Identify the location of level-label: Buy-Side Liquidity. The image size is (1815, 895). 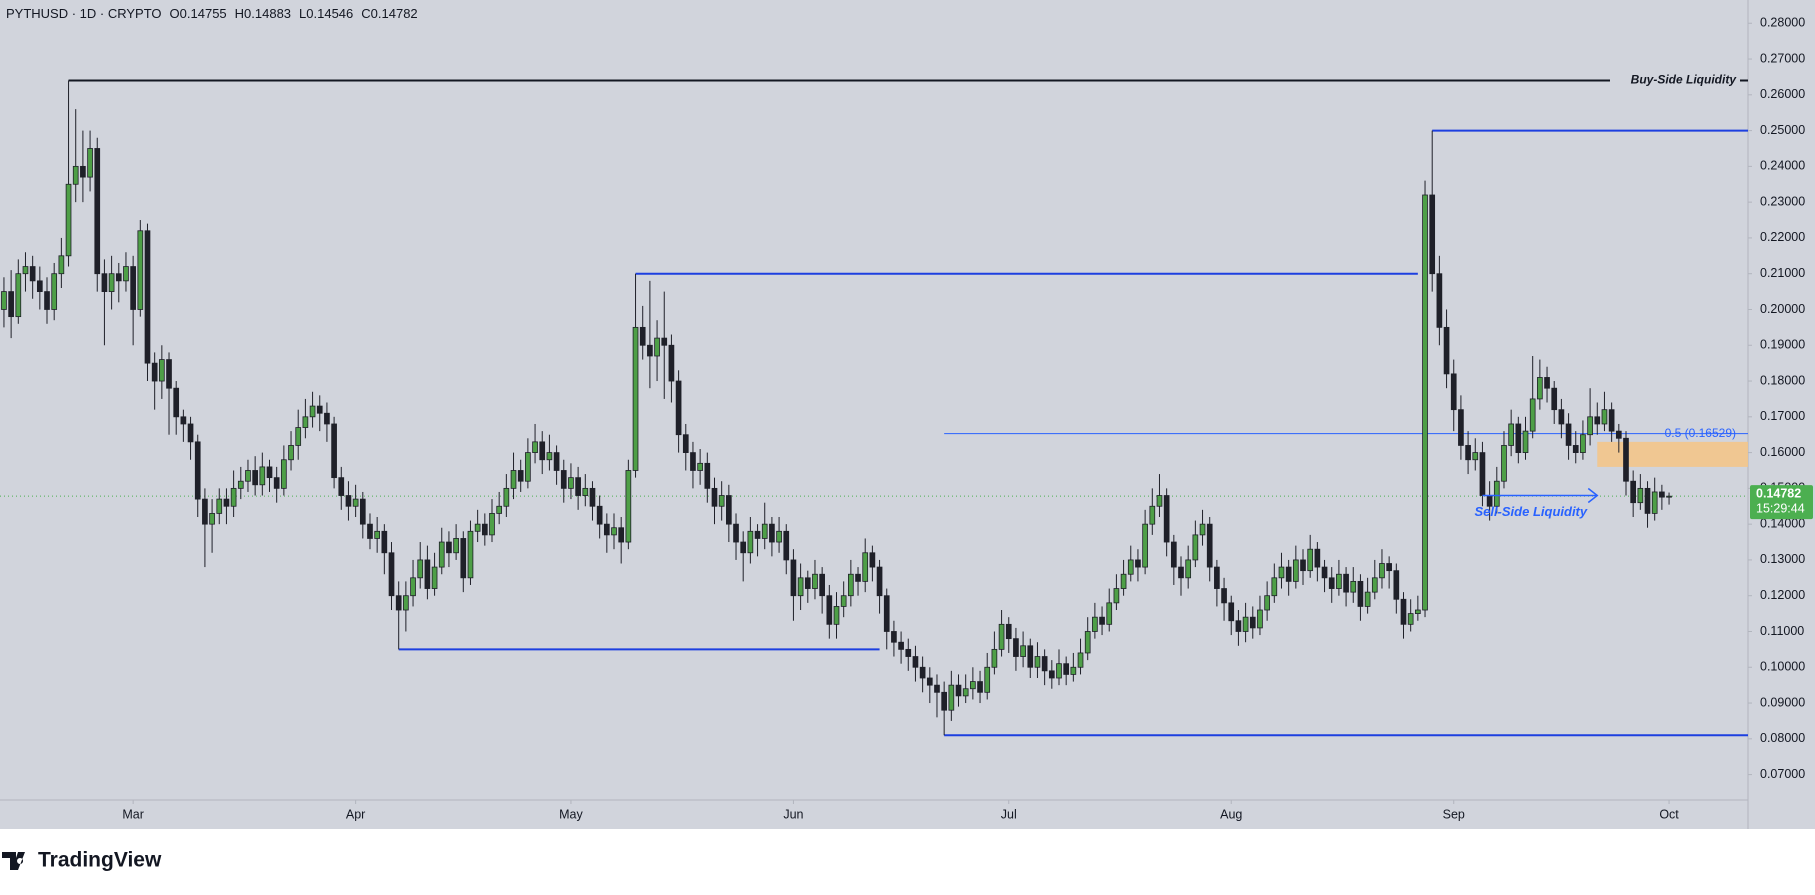
(1684, 80).